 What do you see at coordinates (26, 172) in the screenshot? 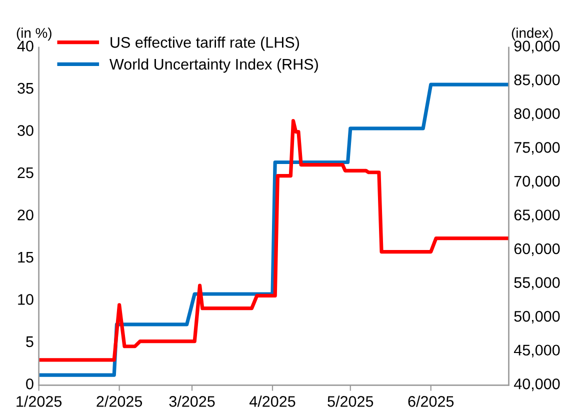
I see `y-tick-label: 25` at bounding box center [26, 172].